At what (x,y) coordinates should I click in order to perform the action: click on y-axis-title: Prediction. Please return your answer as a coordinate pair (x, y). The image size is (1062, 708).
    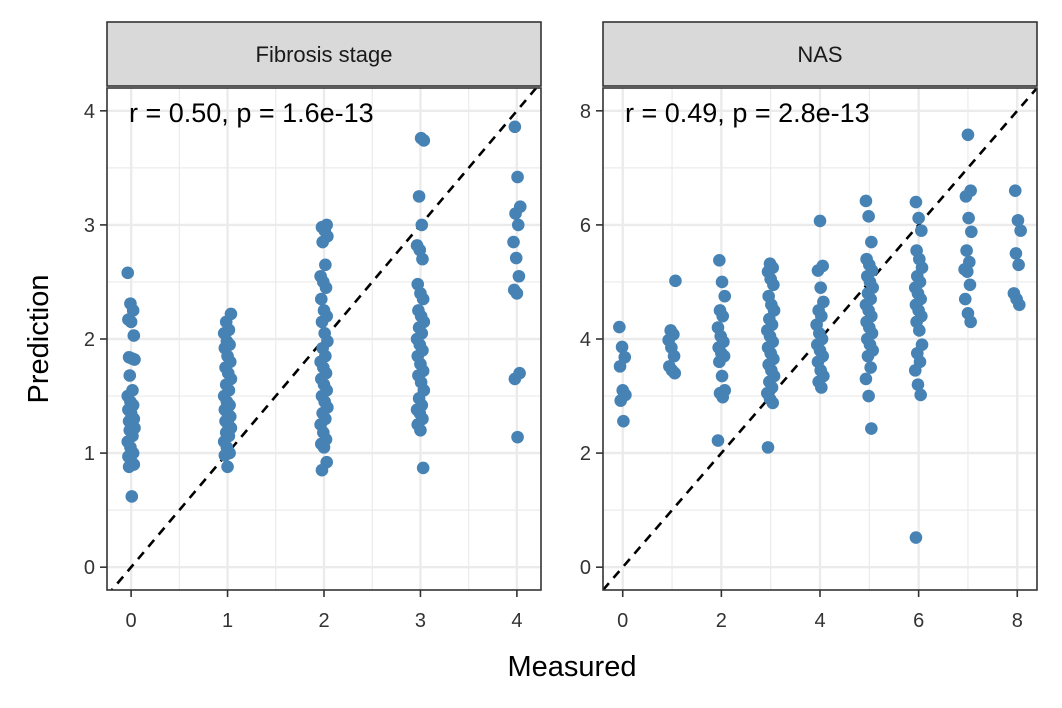
    Looking at the image, I should click on (39, 339).